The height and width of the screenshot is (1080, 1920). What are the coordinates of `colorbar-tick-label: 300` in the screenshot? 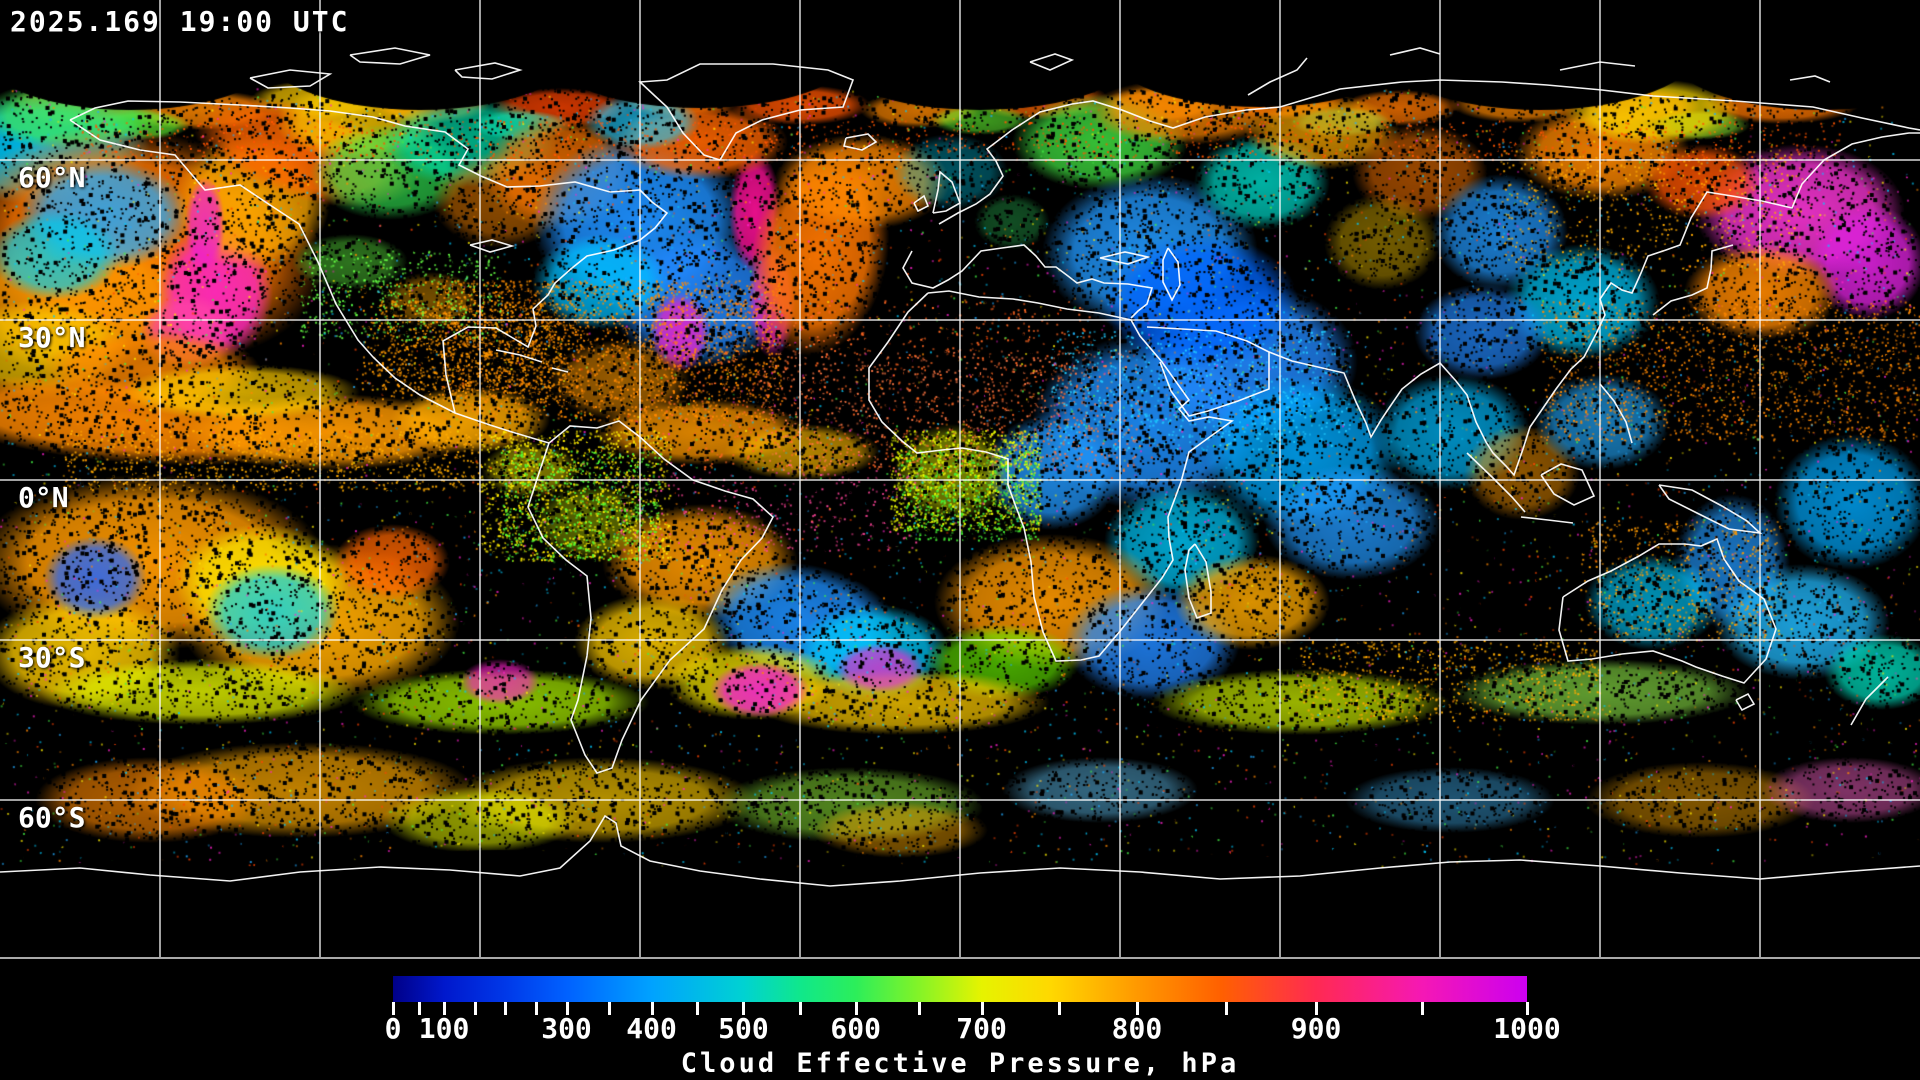 It's located at (566, 1028).